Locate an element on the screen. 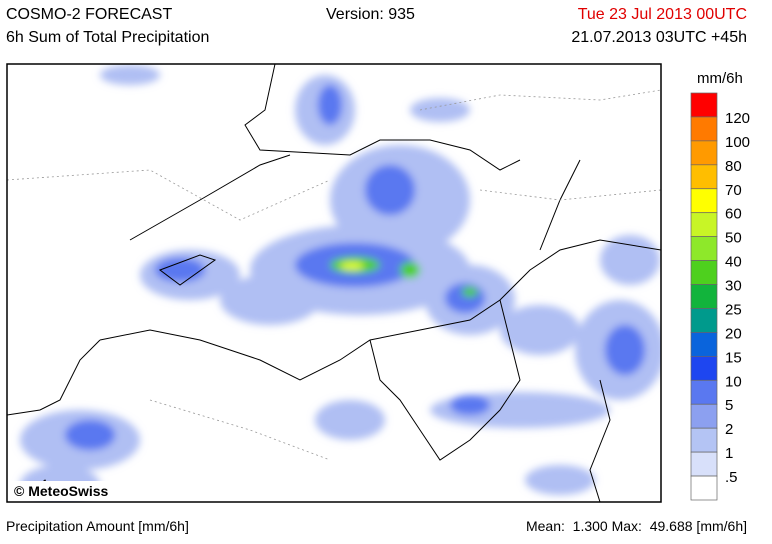 The width and height of the screenshot is (772, 544). legend-label: 5 is located at coordinates (729, 405).